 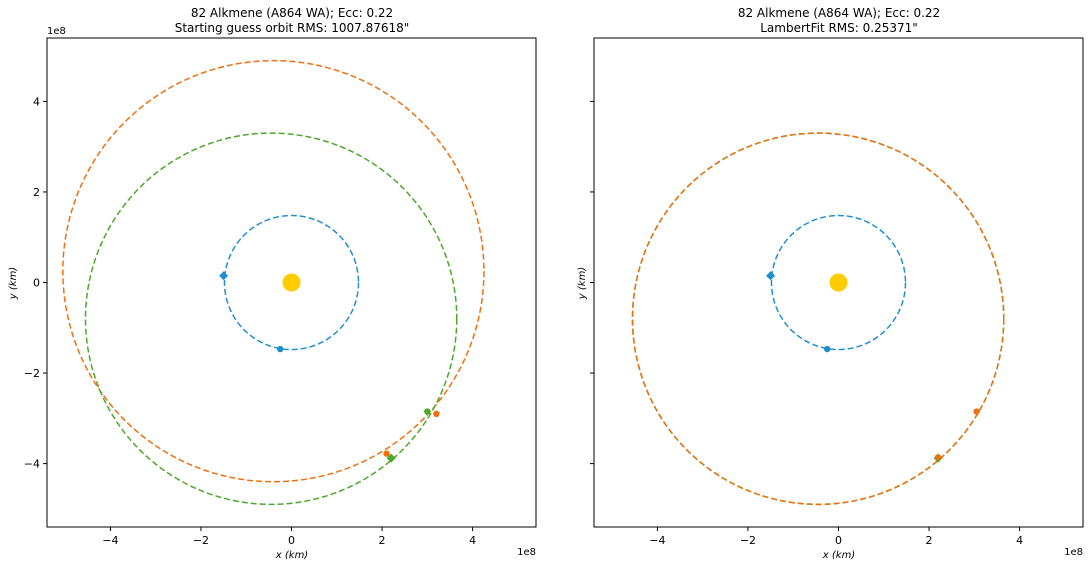 What do you see at coordinates (36, 101) in the screenshot?
I see `y-tick-label: 4` at bounding box center [36, 101].